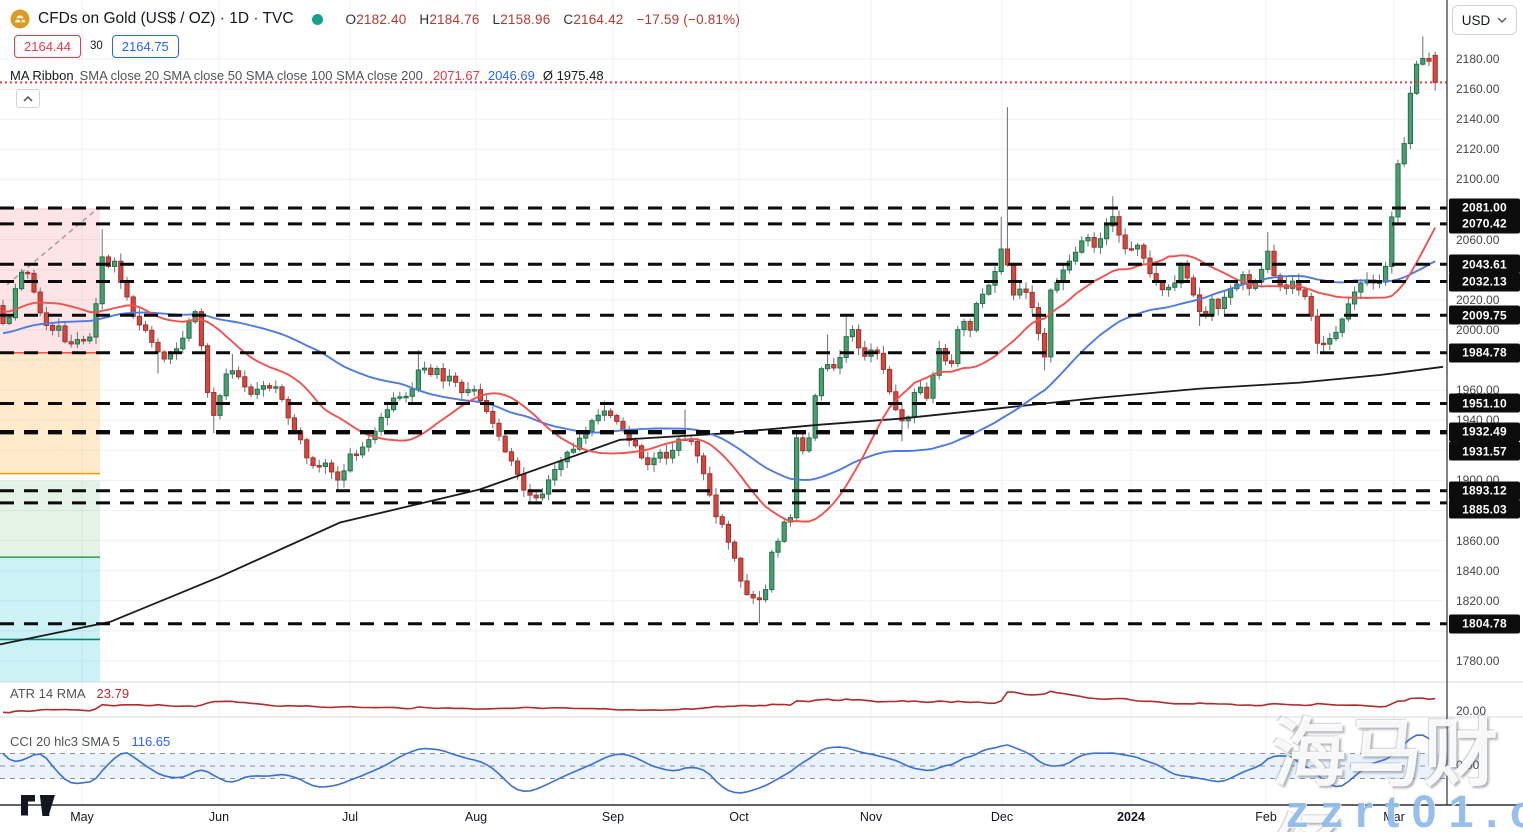  I want to click on price-axis-label: 2140.00, so click(1478, 119).